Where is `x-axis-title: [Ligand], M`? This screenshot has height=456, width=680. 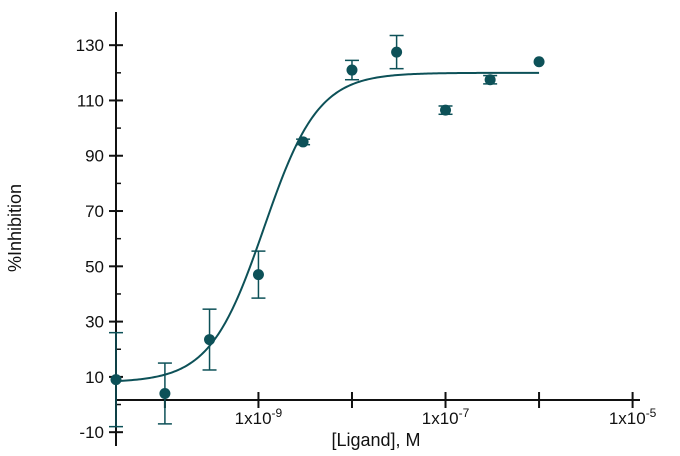
x-axis-title: [Ligand], M is located at coordinates (375, 440).